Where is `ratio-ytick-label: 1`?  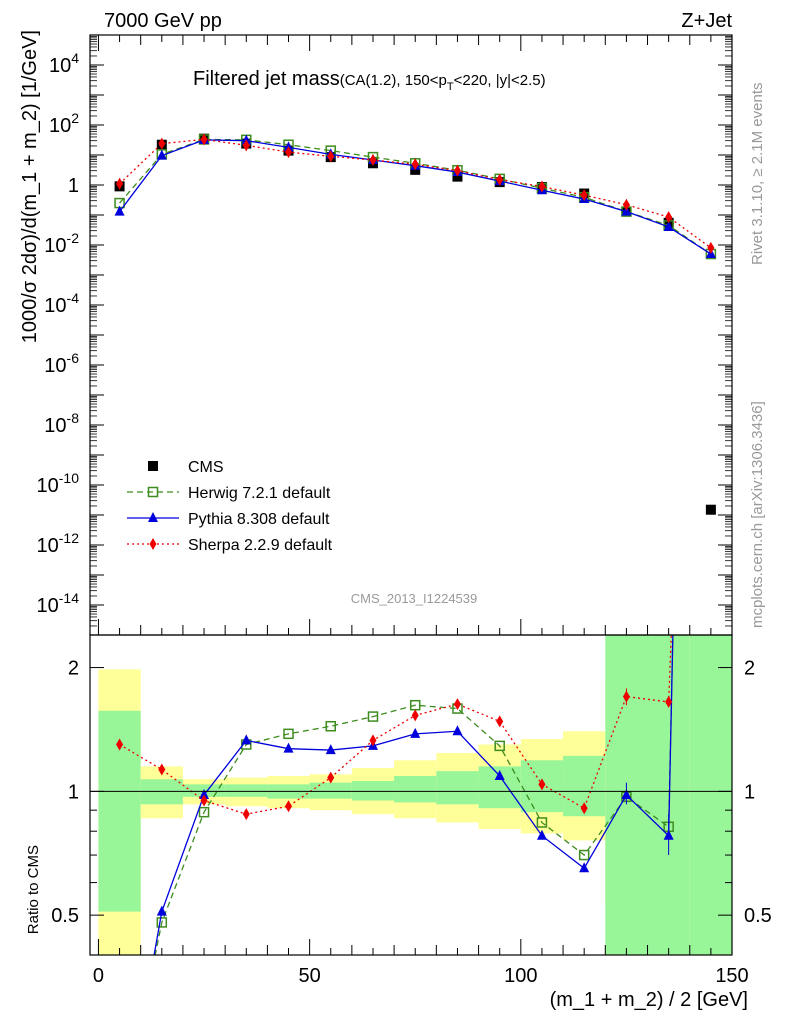
ratio-ytick-label: 1 is located at coordinates (73, 792).